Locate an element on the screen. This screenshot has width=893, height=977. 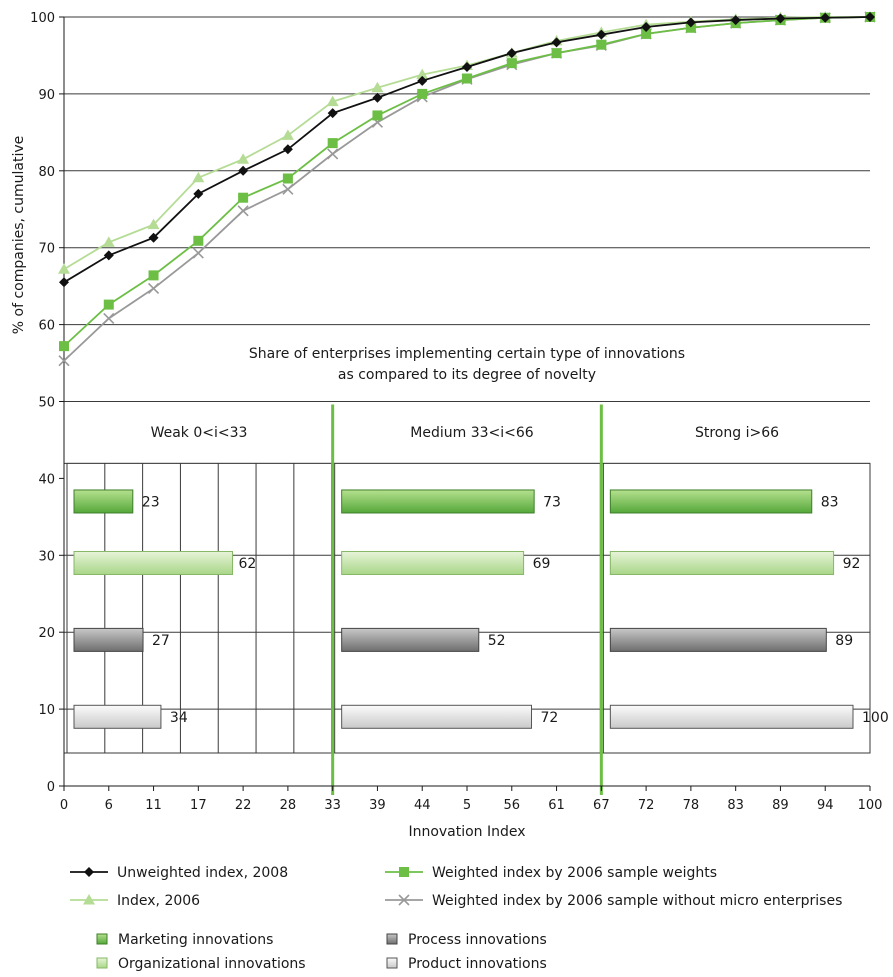
x-tick-2: 11 is located at coordinates (153, 805).